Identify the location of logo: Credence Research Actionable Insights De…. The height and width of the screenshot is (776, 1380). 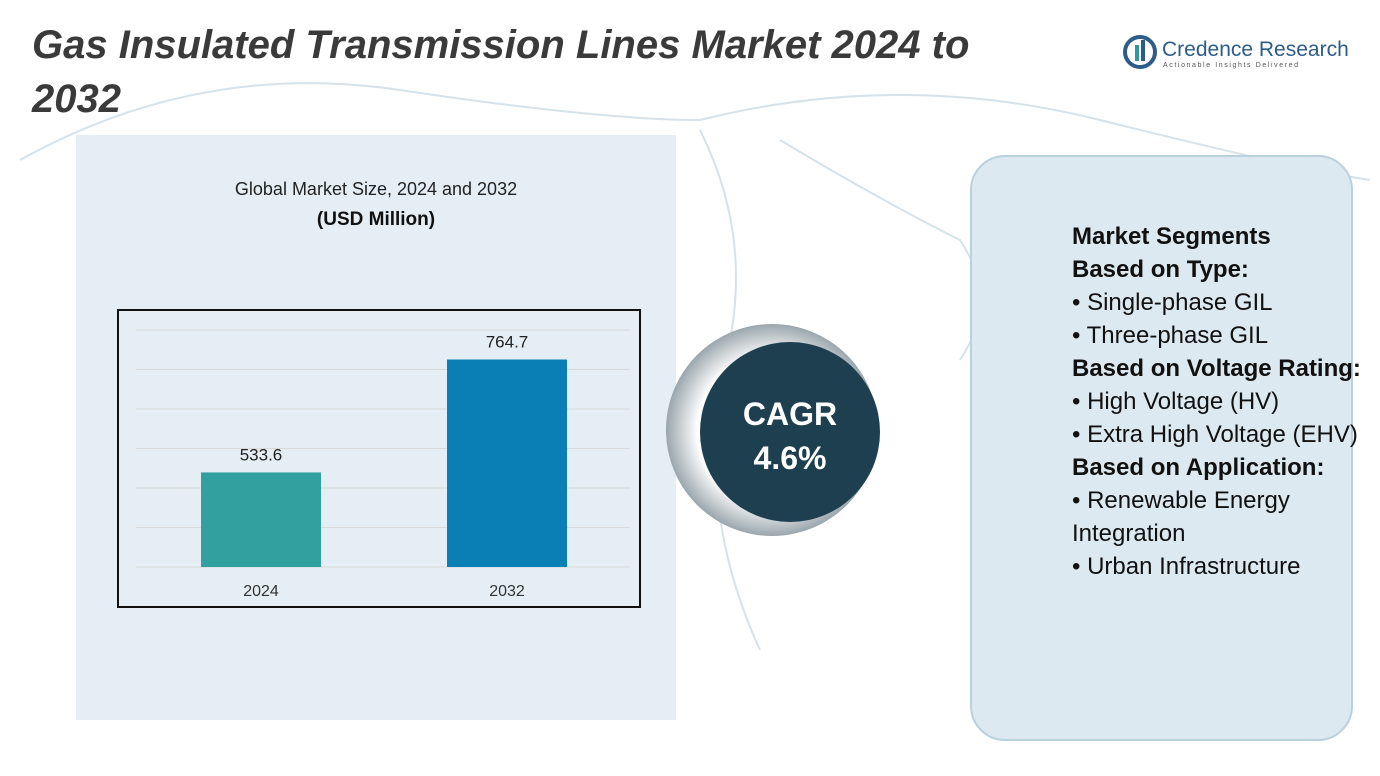
(1236, 52).